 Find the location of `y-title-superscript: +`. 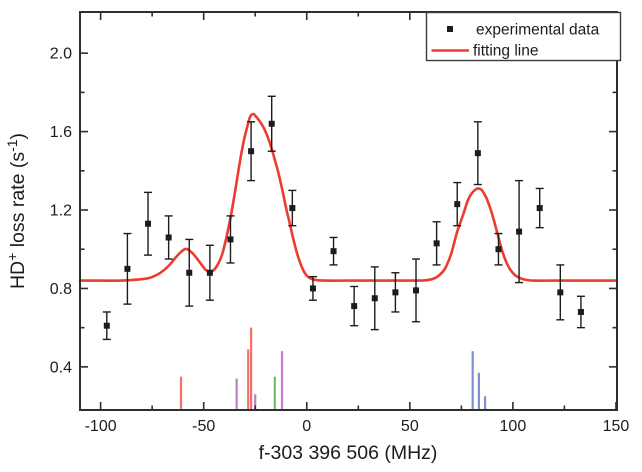

y-title-superscript: + is located at coordinates (12, 257).